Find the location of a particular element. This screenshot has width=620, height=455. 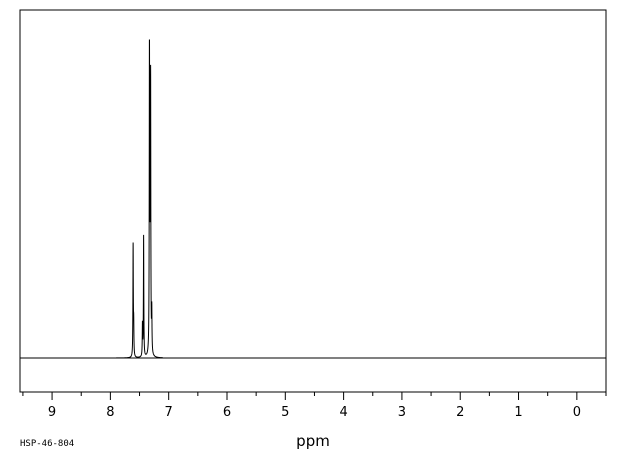

x-tick-label: 3 is located at coordinates (402, 412).